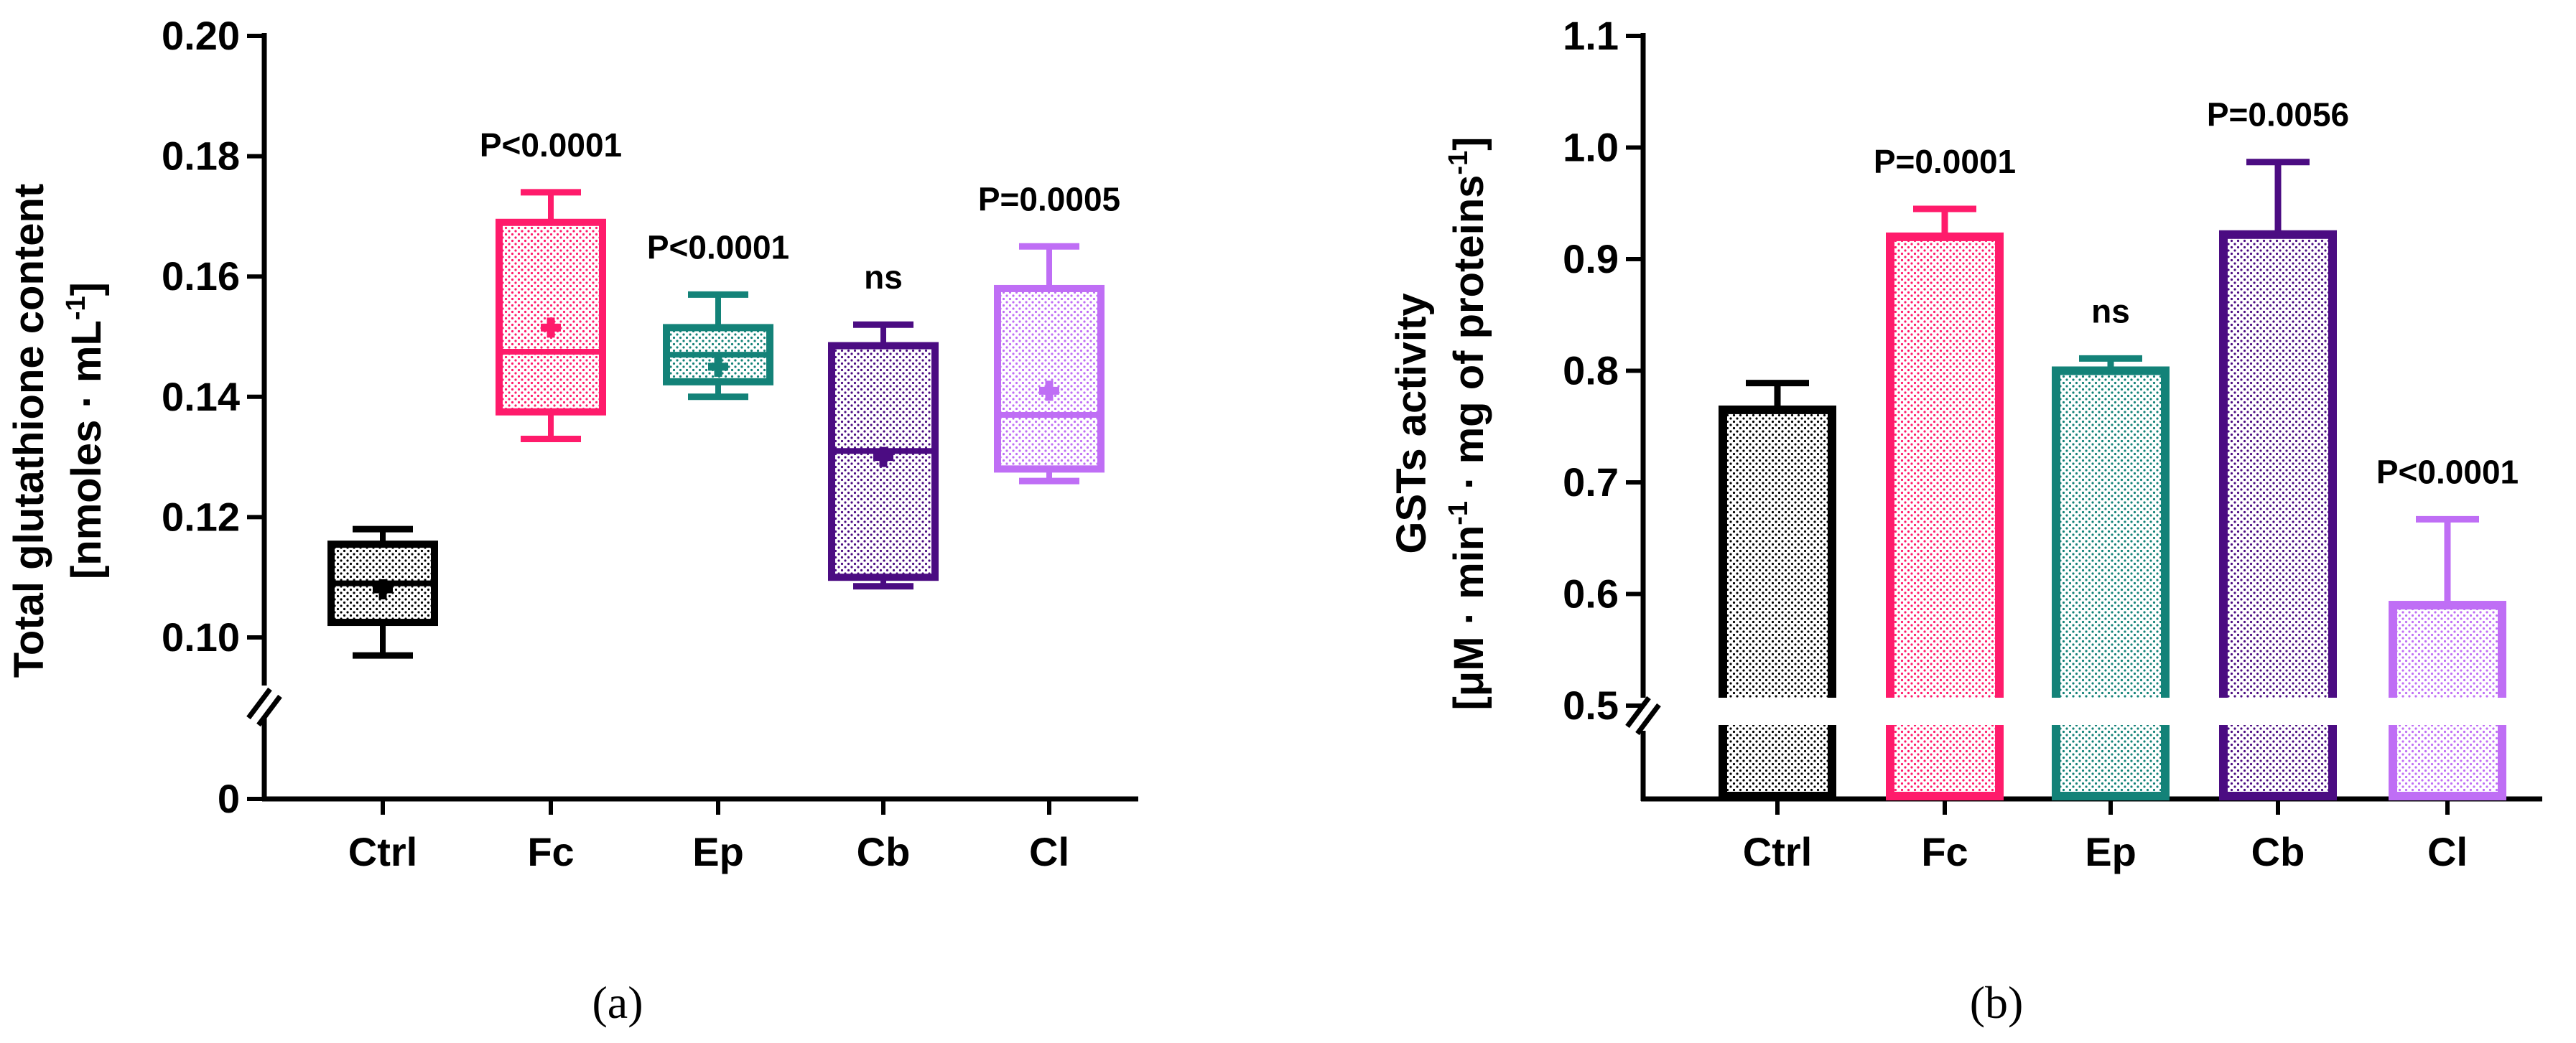  I want to click on panel-b-y-tick-label: 0.7, so click(1591, 482).